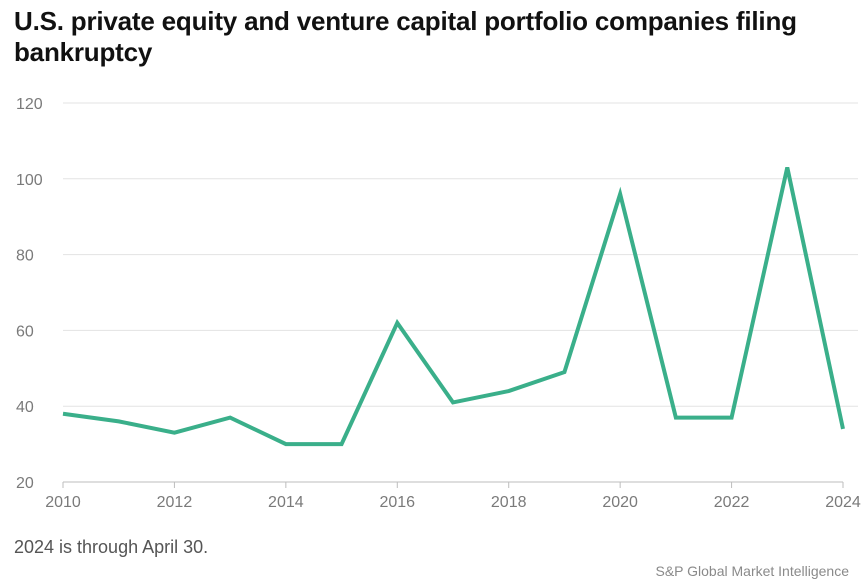 The height and width of the screenshot is (584, 865). What do you see at coordinates (29, 104) in the screenshot?
I see `y-tick-label: 120` at bounding box center [29, 104].